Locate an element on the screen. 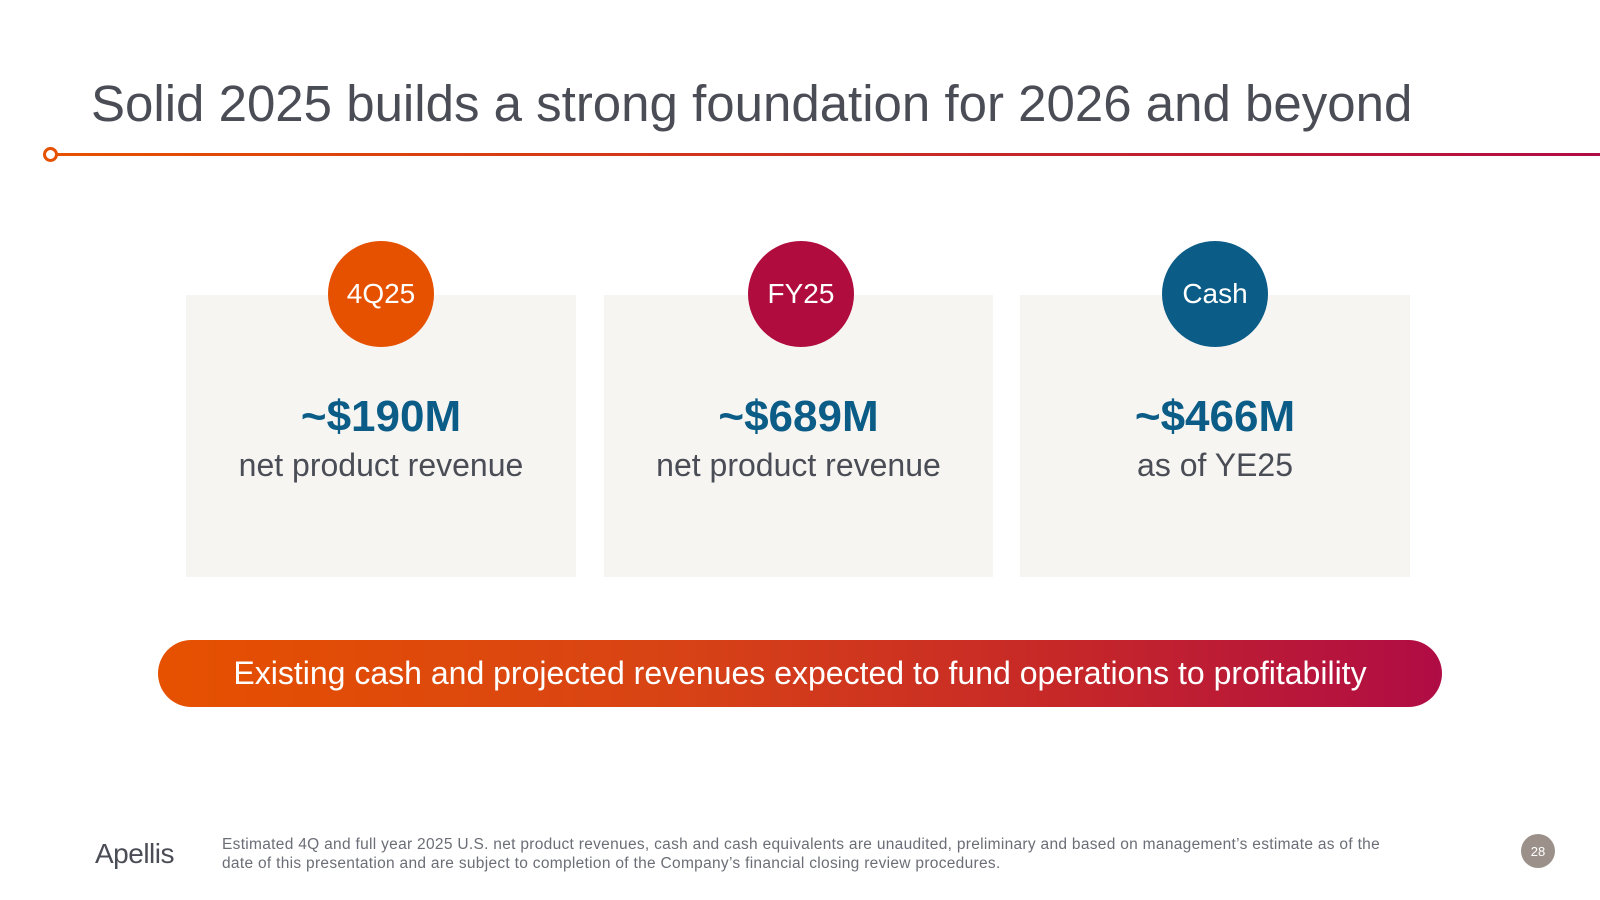 This screenshot has width=1600, height=900. badge-4q25: 4Q25 is located at coordinates (381, 294).